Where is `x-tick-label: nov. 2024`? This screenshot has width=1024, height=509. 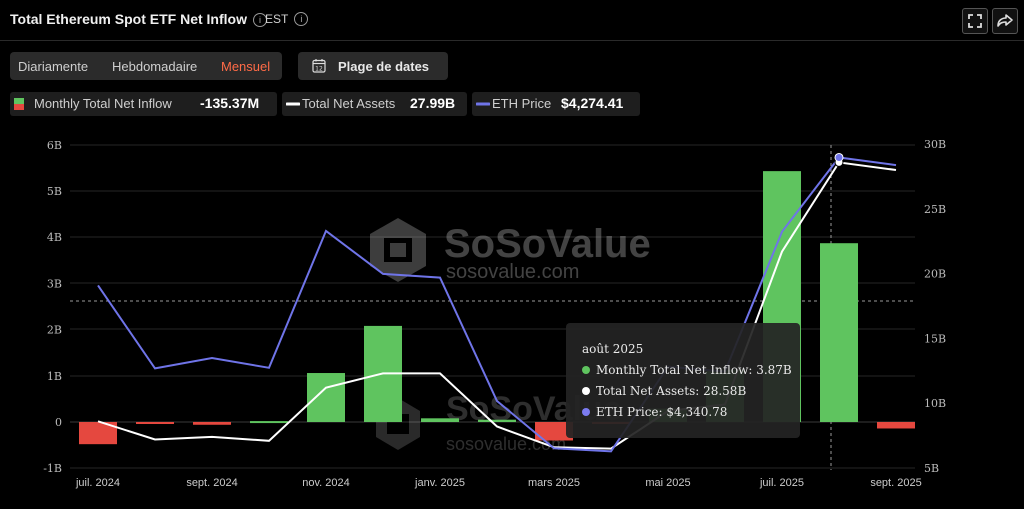 x-tick-label: nov. 2024 is located at coordinates (326, 483).